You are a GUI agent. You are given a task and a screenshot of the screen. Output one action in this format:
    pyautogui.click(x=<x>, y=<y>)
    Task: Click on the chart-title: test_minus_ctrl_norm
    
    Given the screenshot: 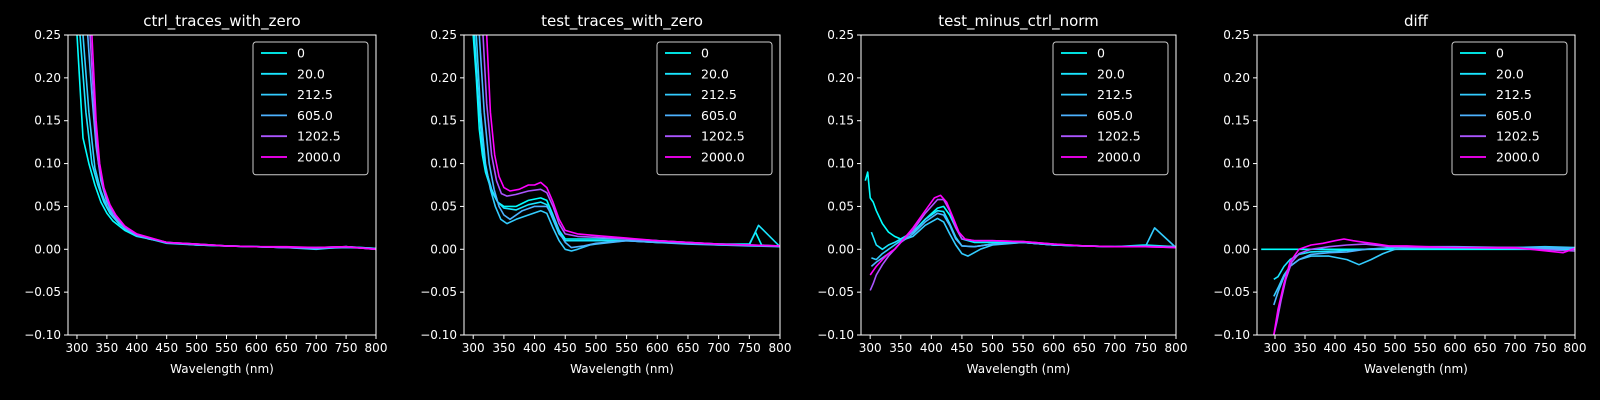 What is the action you would take?
    pyautogui.click(x=1018, y=21)
    